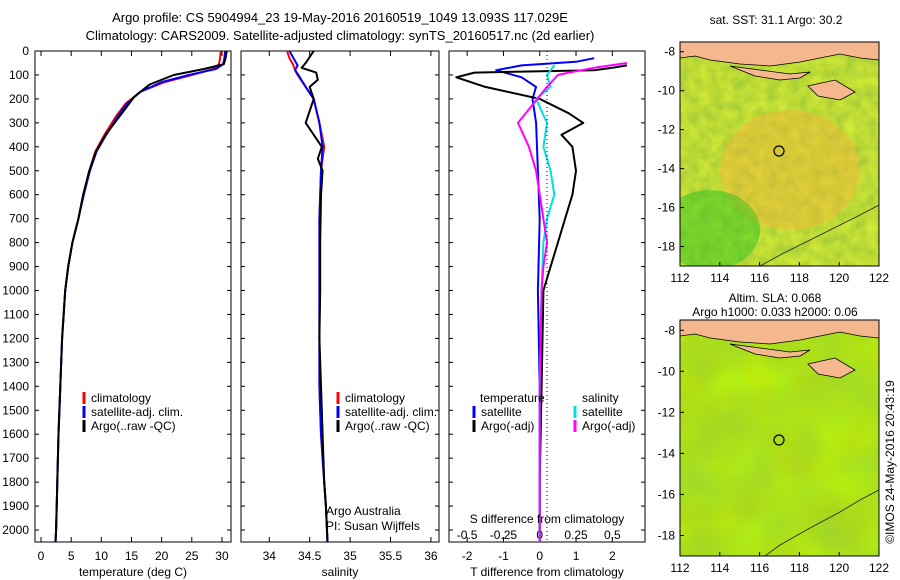 The image size is (900, 580). What do you see at coordinates (576, 556) in the screenshot?
I see `x-tick-label: 1` at bounding box center [576, 556].